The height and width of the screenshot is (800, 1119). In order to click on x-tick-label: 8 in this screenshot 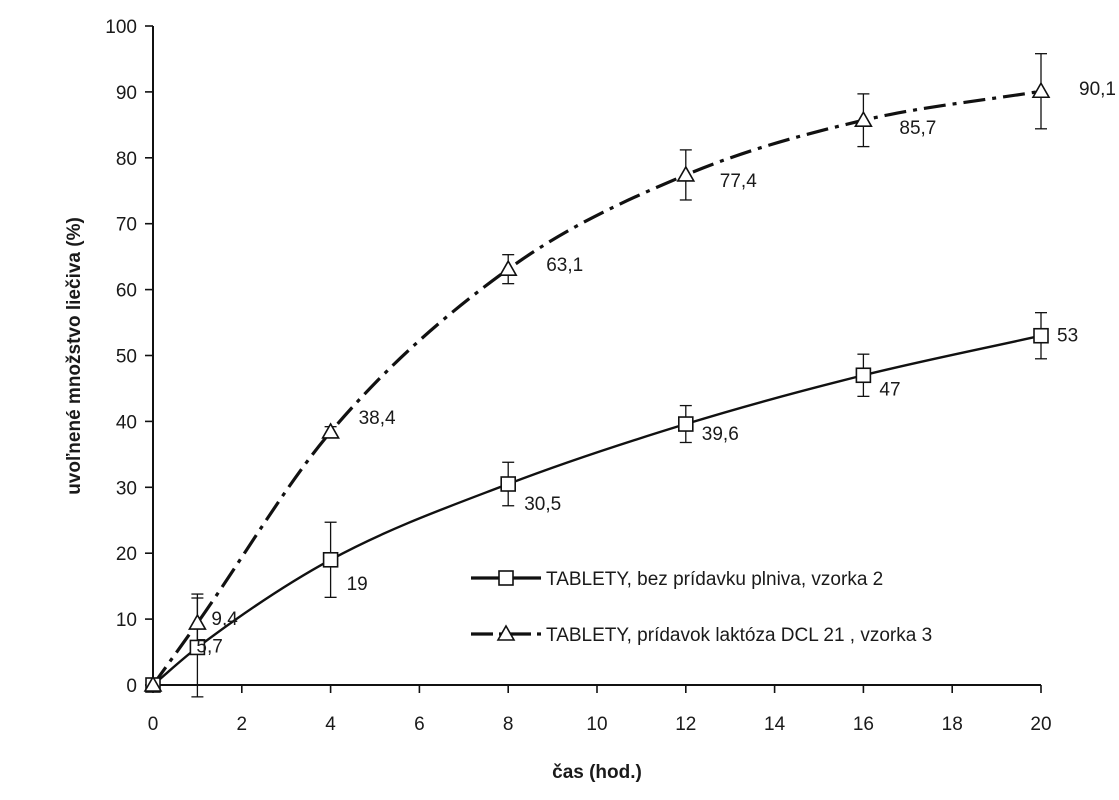, I will do `click(508, 724)`.